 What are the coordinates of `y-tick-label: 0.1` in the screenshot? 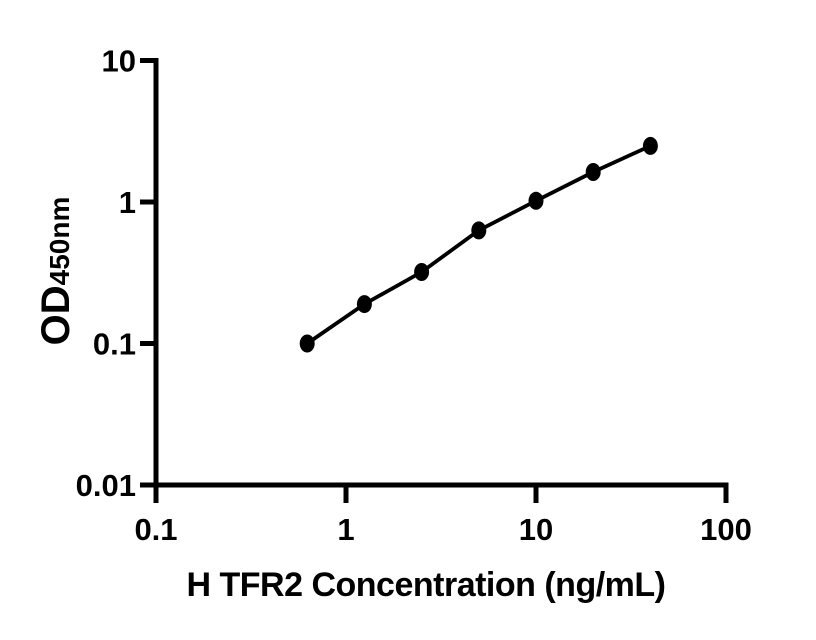 It's located at (114, 344).